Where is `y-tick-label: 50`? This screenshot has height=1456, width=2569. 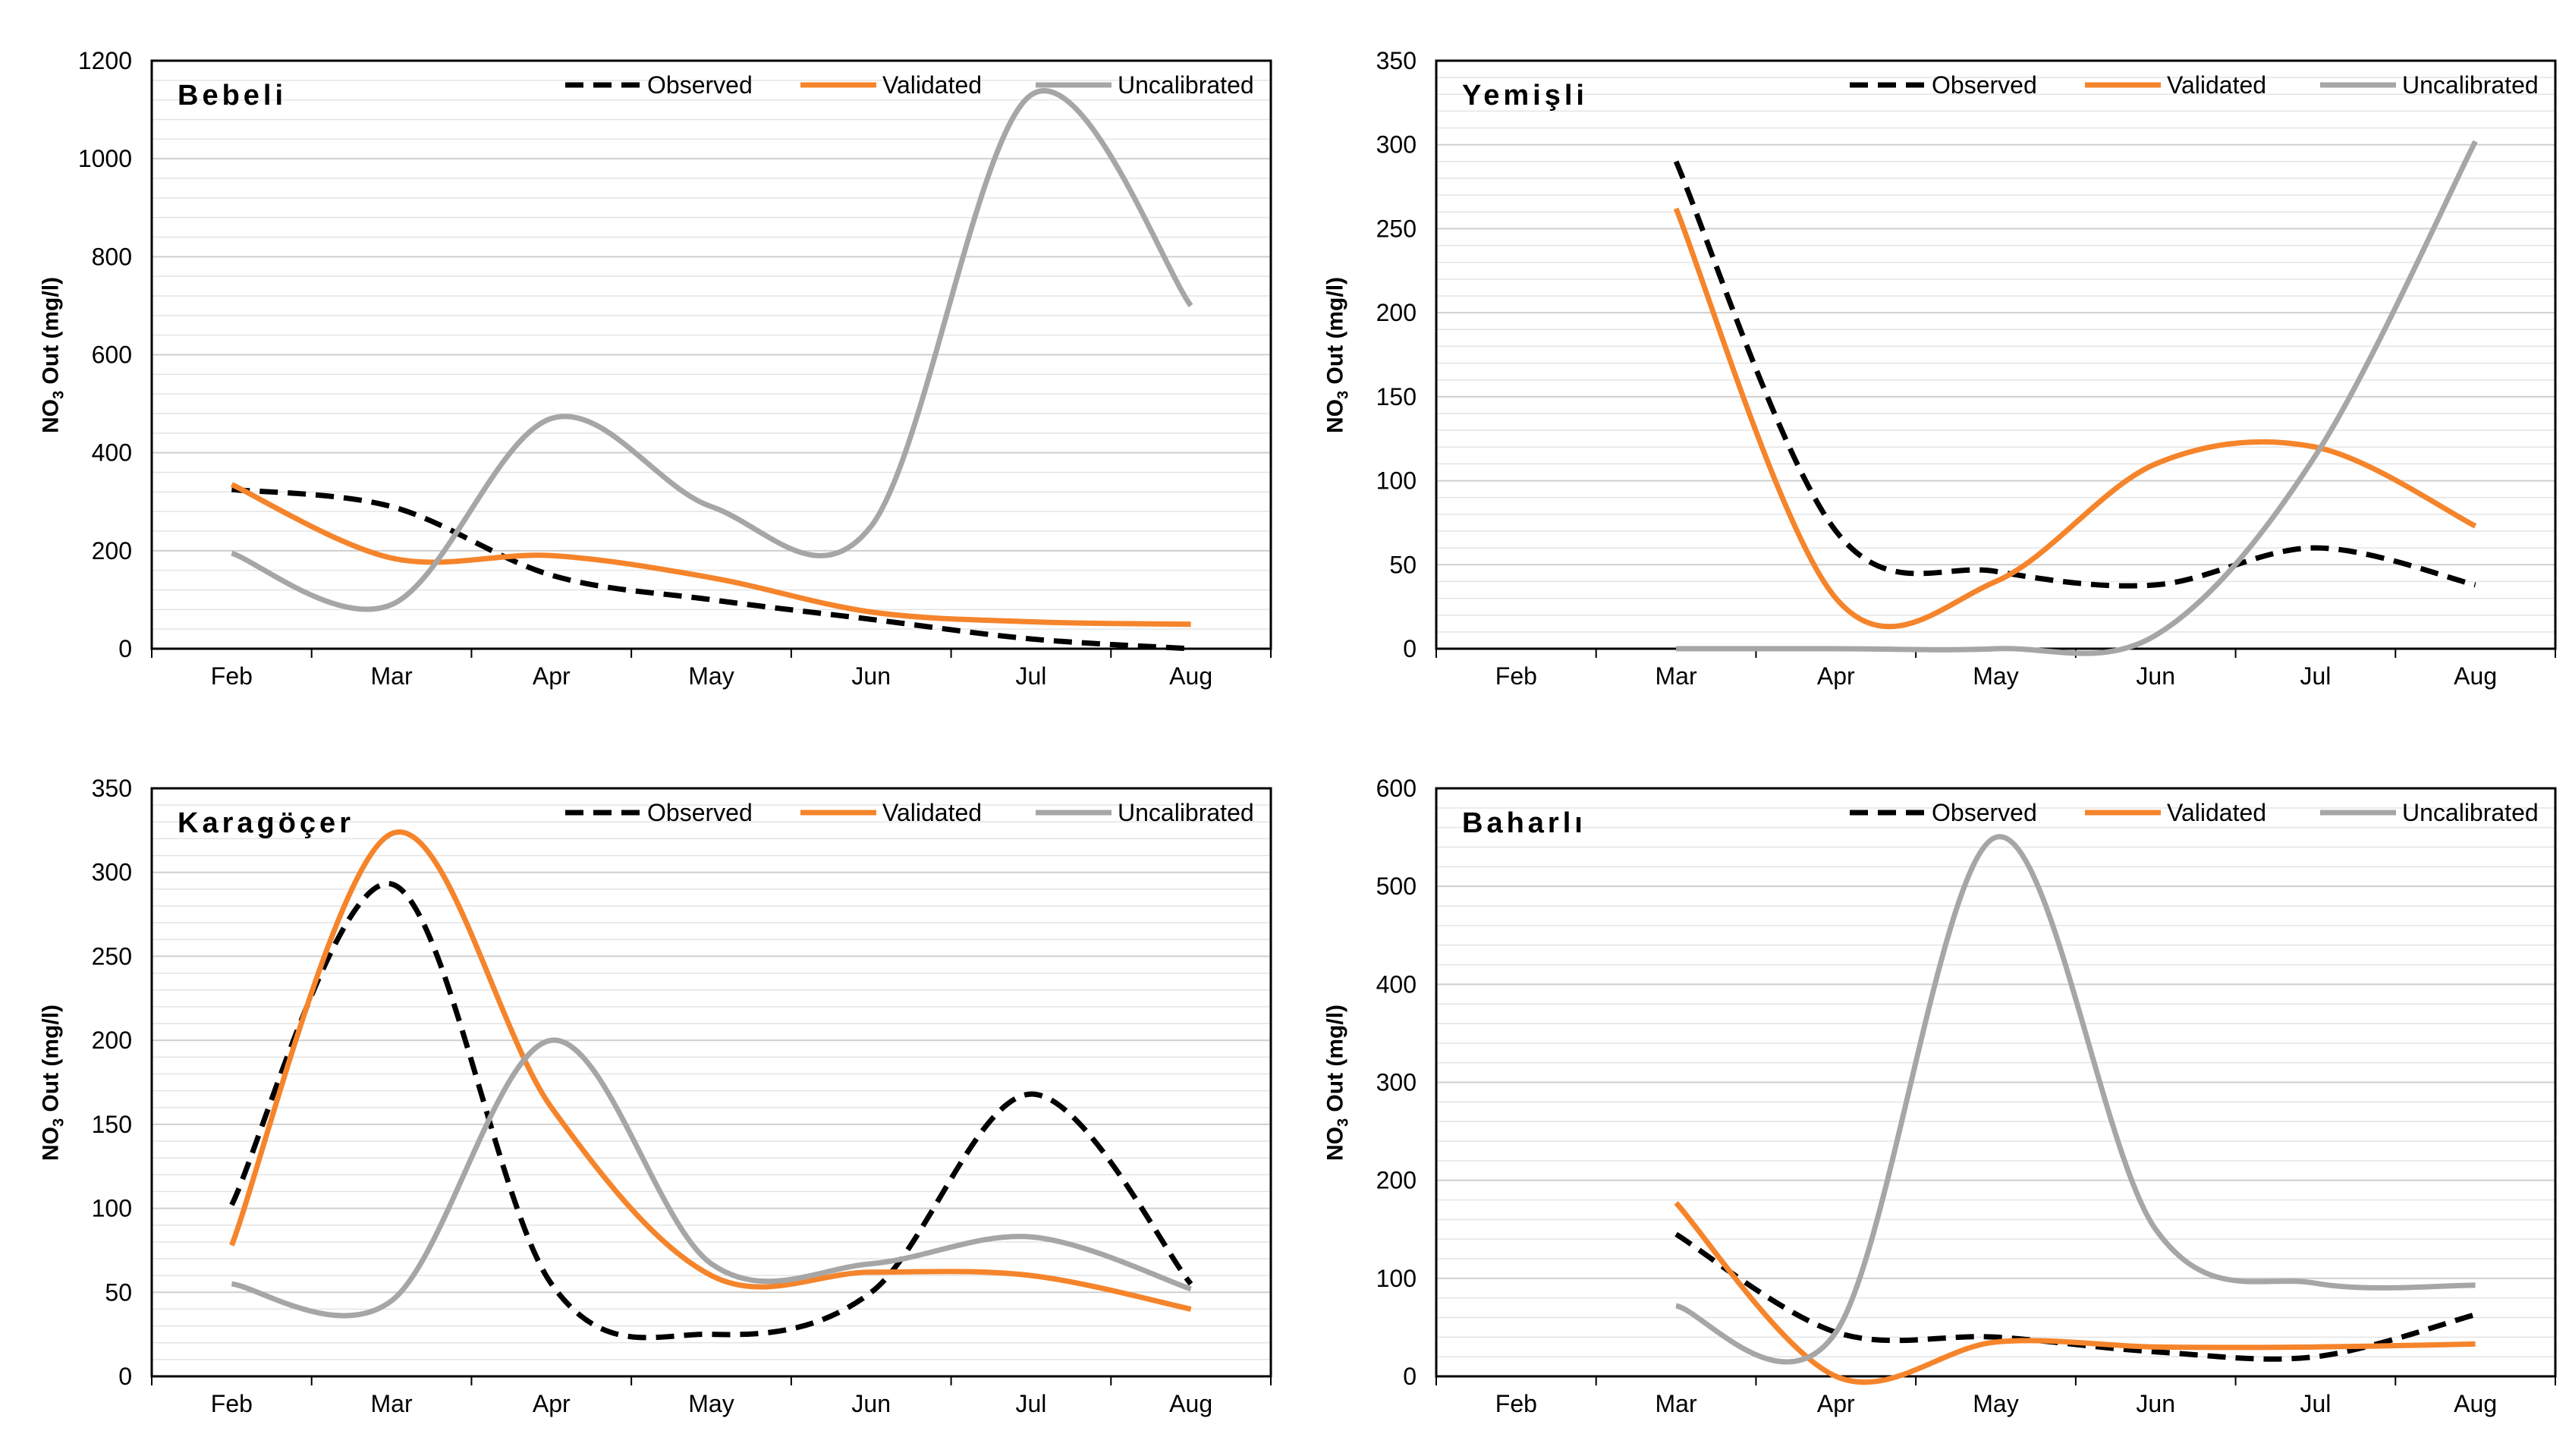 y-tick-label: 50 is located at coordinates (118, 1292).